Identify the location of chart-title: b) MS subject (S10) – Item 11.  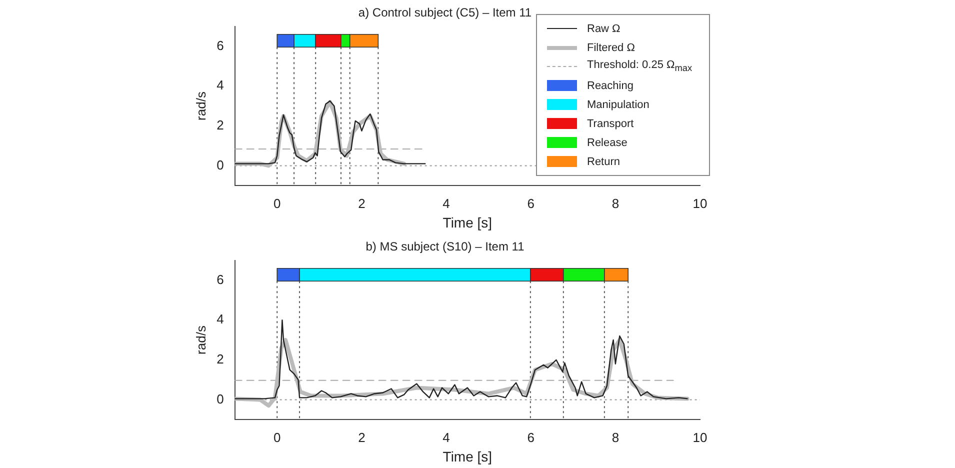
(445, 247).